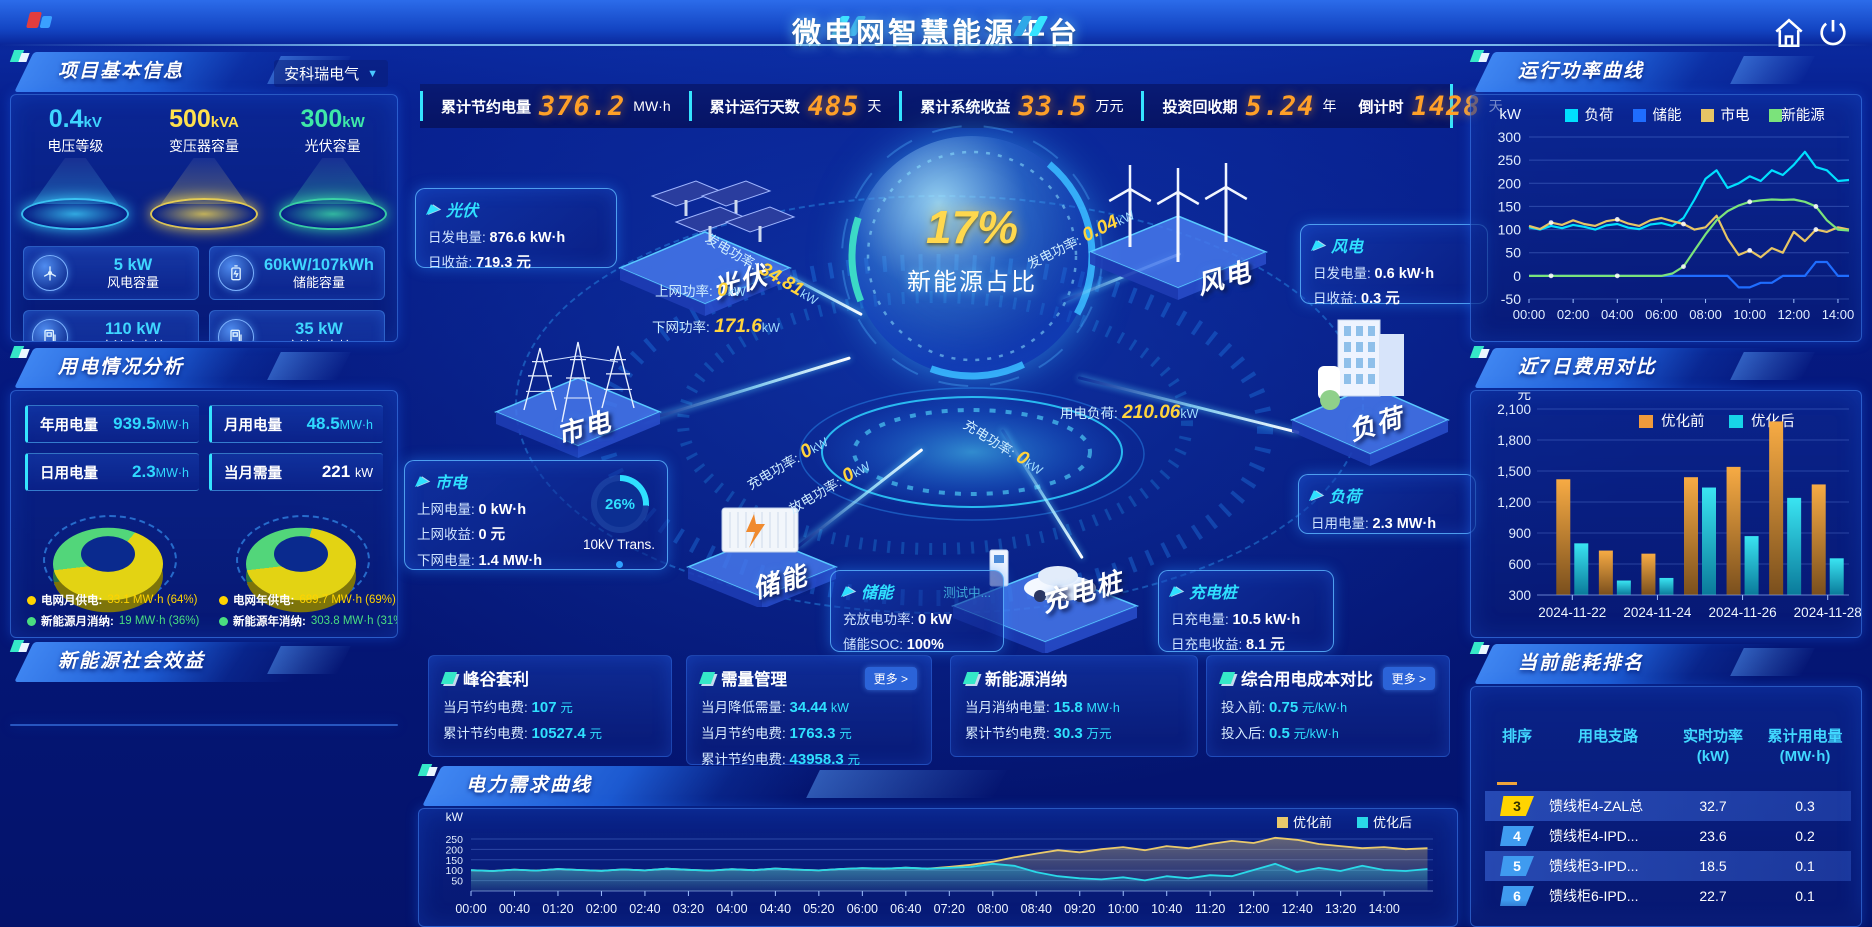 The height and width of the screenshot is (927, 1872). I want to click on battery-icon, so click(236, 273).